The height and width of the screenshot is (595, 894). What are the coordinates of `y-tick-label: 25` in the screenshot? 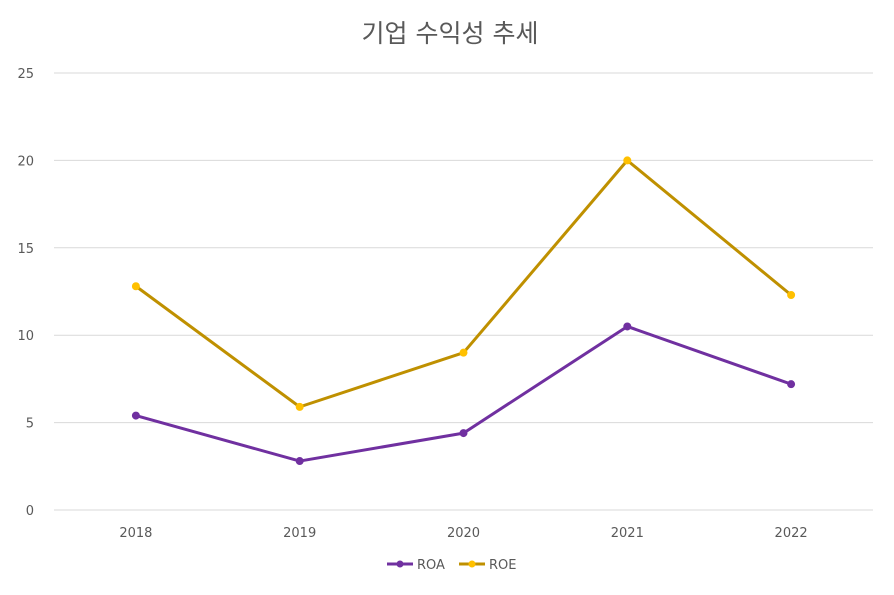 It's located at (25, 74).